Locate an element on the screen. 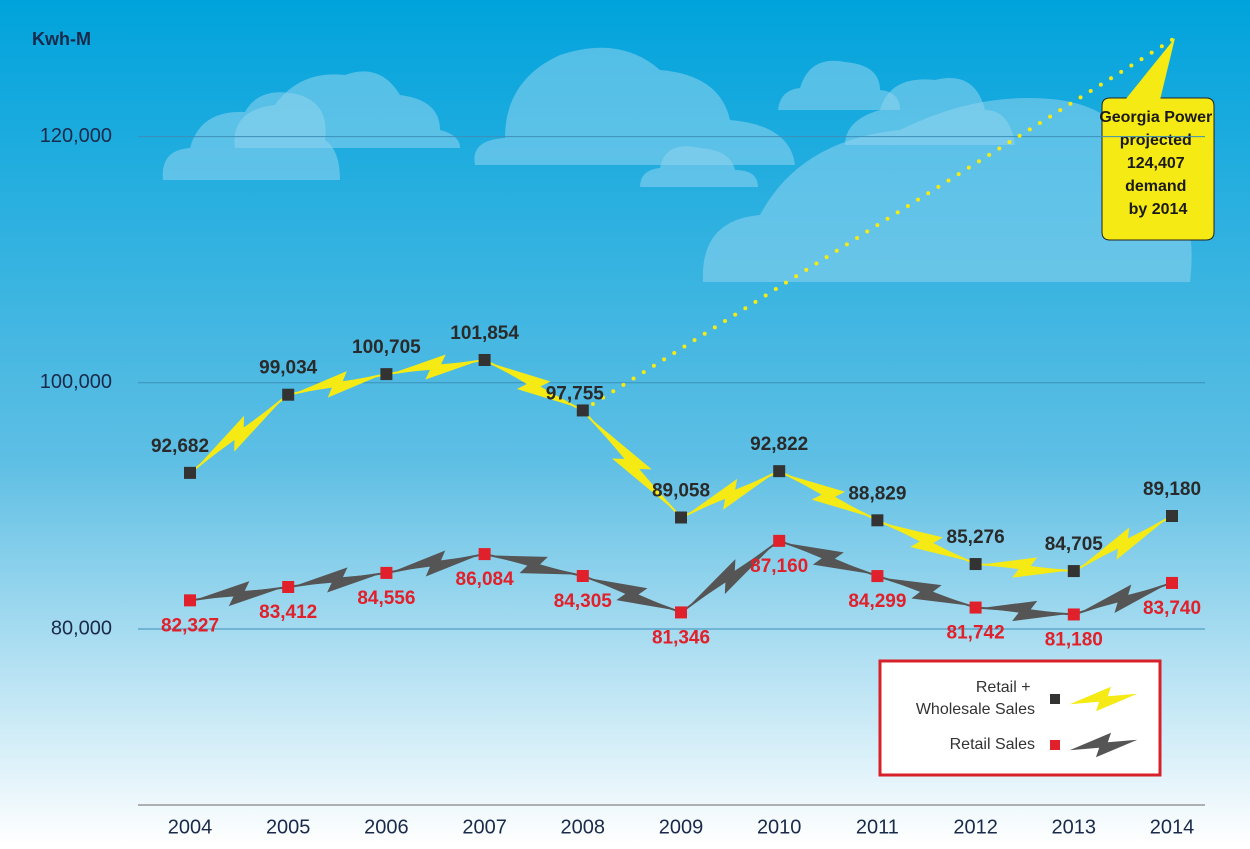 The height and width of the screenshot is (849, 1250). x-tick-label: 2004 is located at coordinates (190, 827).